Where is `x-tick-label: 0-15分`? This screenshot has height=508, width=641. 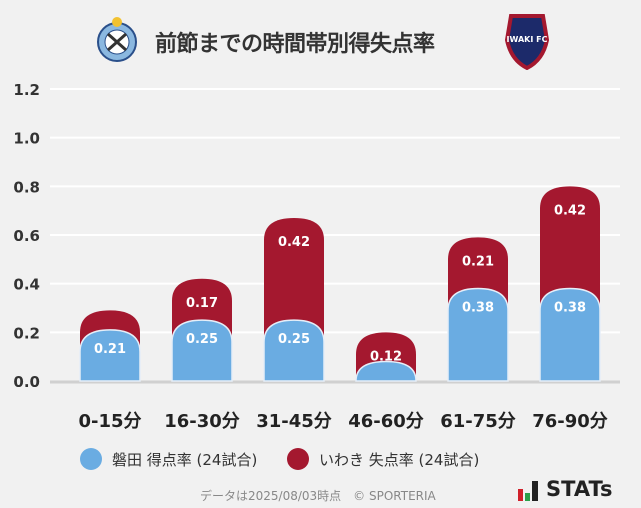
x-tick-label: 0-15分 is located at coordinates (109, 421).